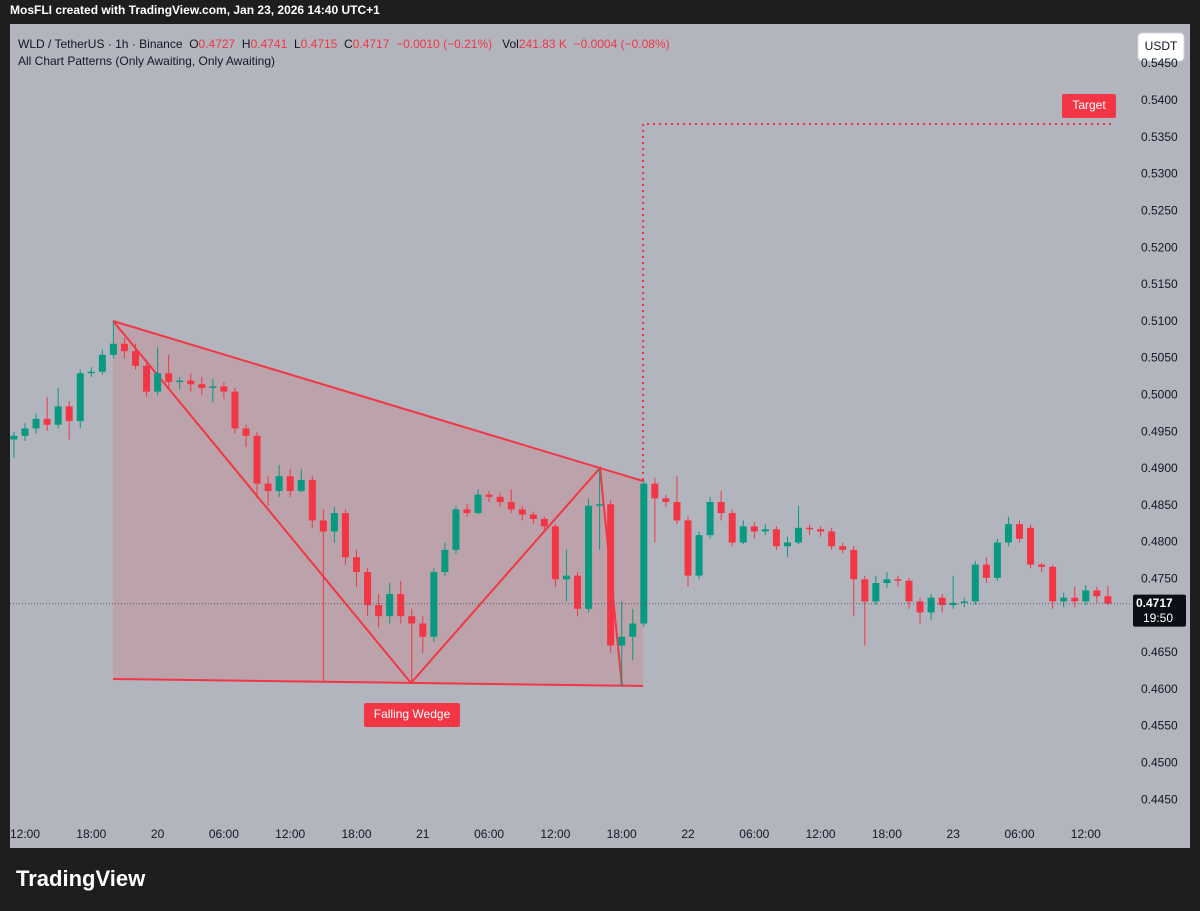 This screenshot has width=1200, height=911. I want to click on wedge-upper, so click(378, 401).